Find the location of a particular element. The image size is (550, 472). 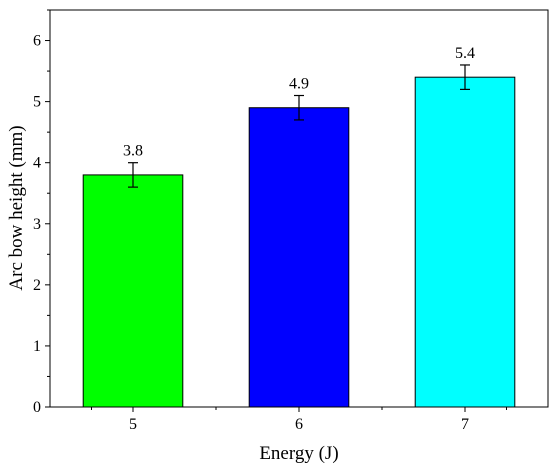

y-tick-label: 1 is located at coordinates (37, 346).